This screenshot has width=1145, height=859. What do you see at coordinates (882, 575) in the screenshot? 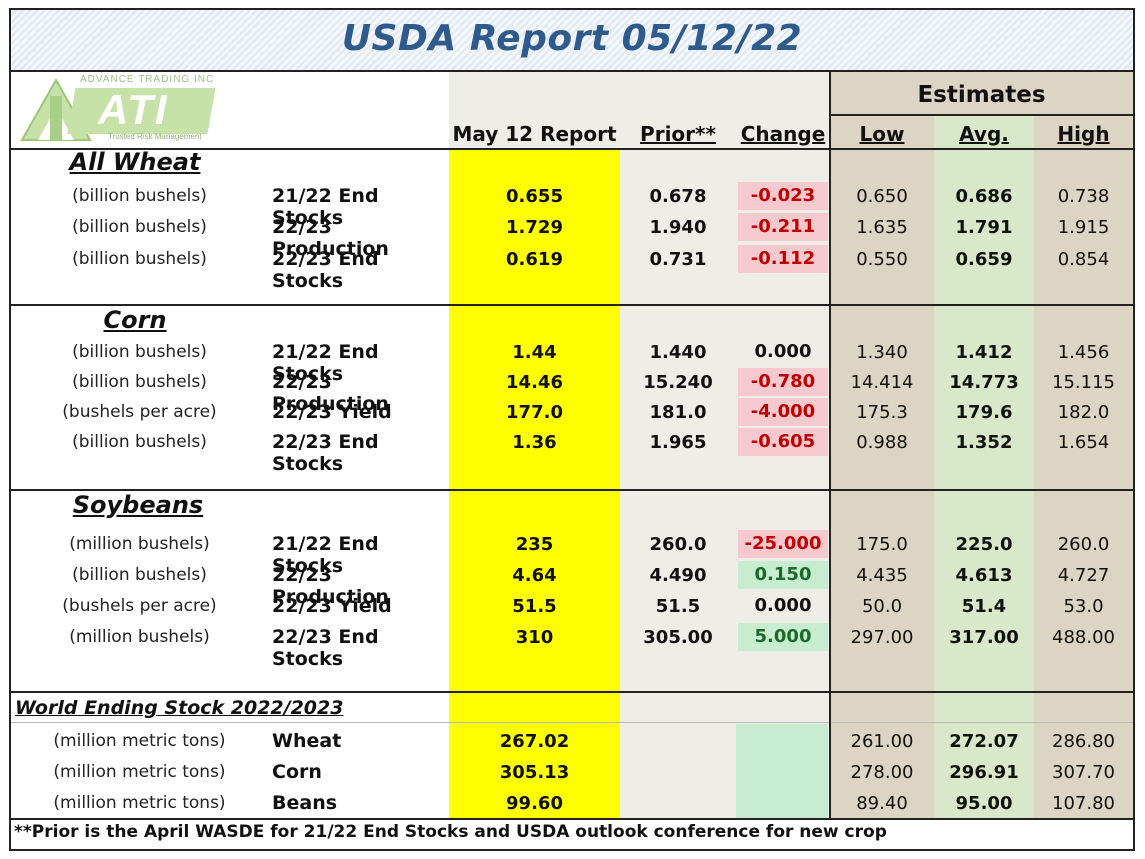
I see `low-value: 4.435` at bounding box center [882, 575].